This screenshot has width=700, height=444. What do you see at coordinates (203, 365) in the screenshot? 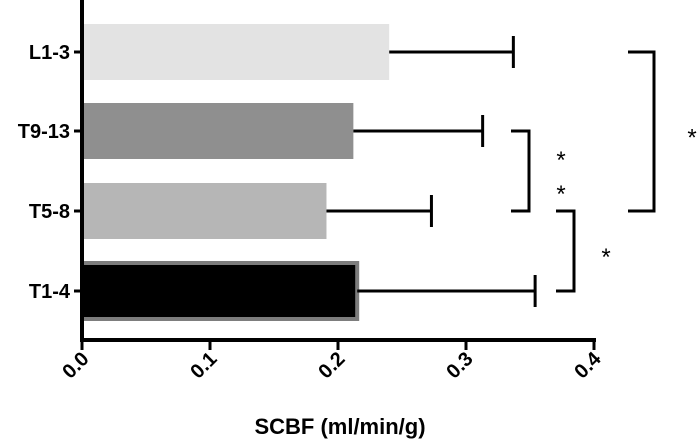
I see `x-tick-label: 0.1` at bounding box center [203, 365].